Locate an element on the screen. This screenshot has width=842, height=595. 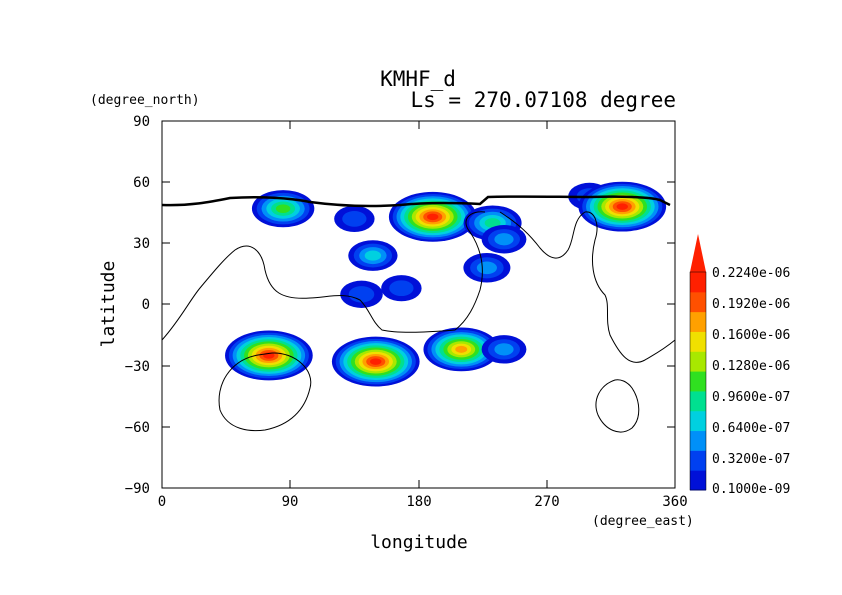
x-tick-label: 360 is located at coordinates (674, 502).